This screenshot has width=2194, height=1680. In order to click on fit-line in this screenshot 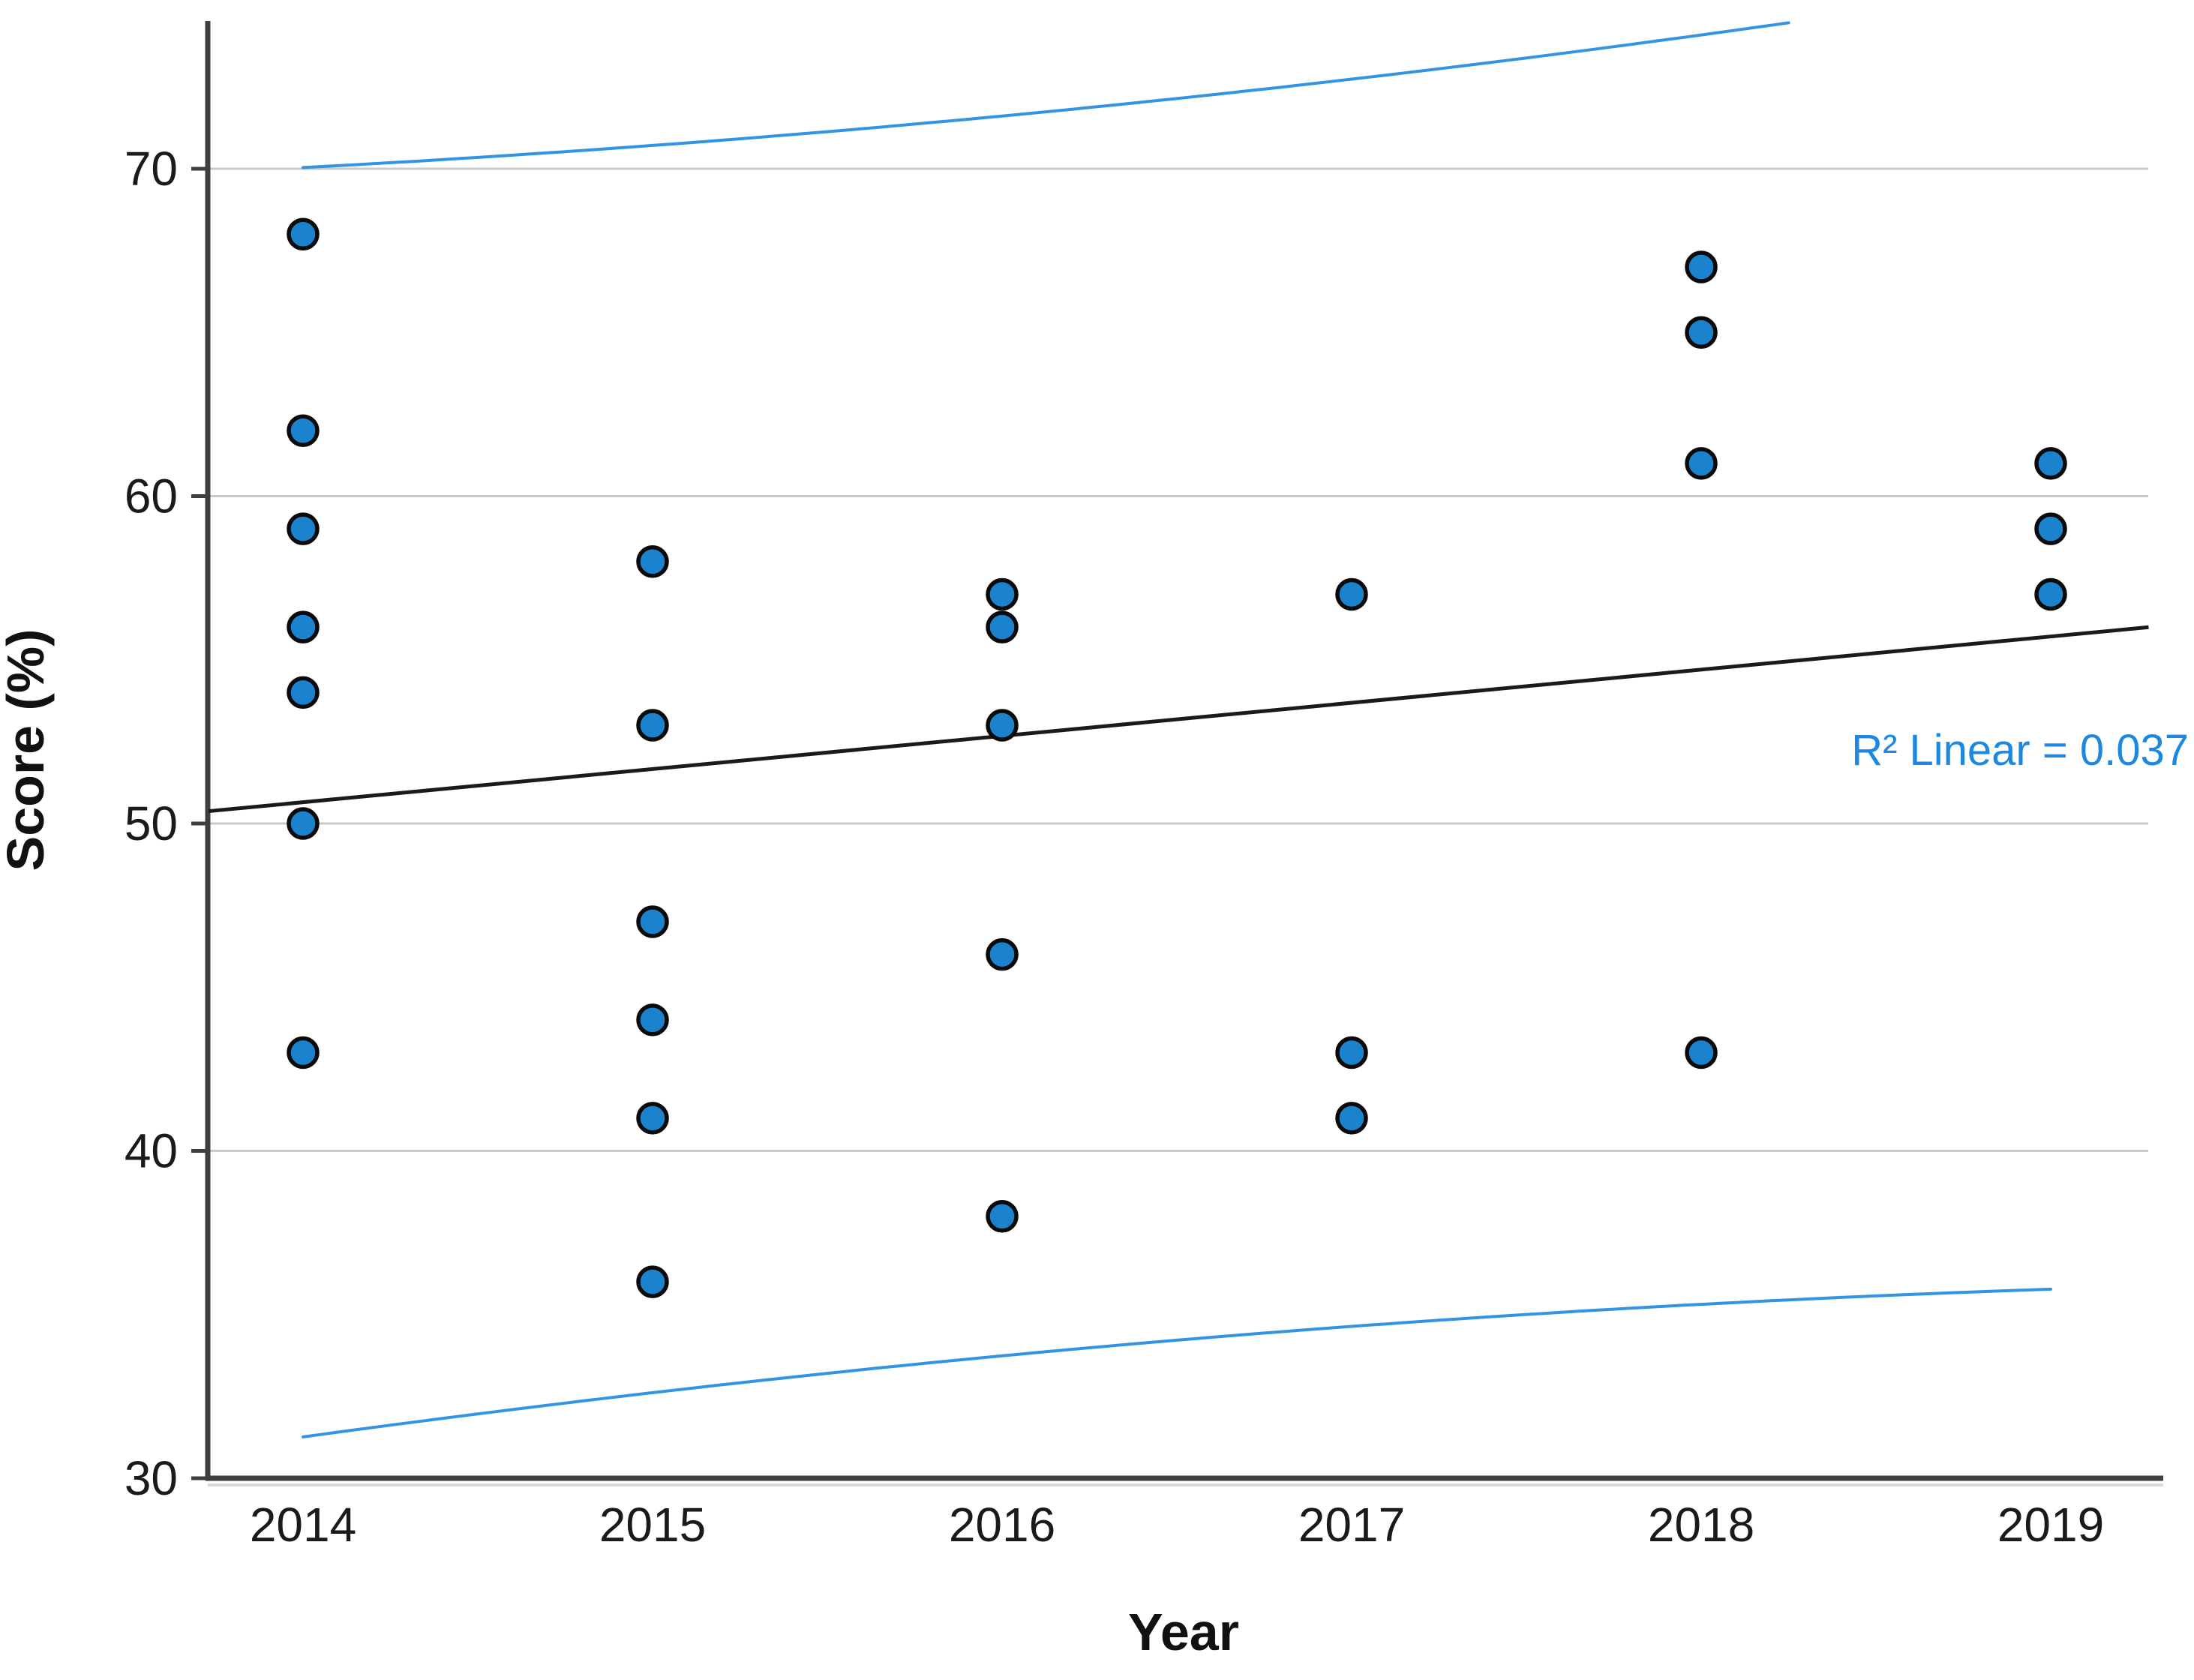, I will do `click(1178, 719)`.